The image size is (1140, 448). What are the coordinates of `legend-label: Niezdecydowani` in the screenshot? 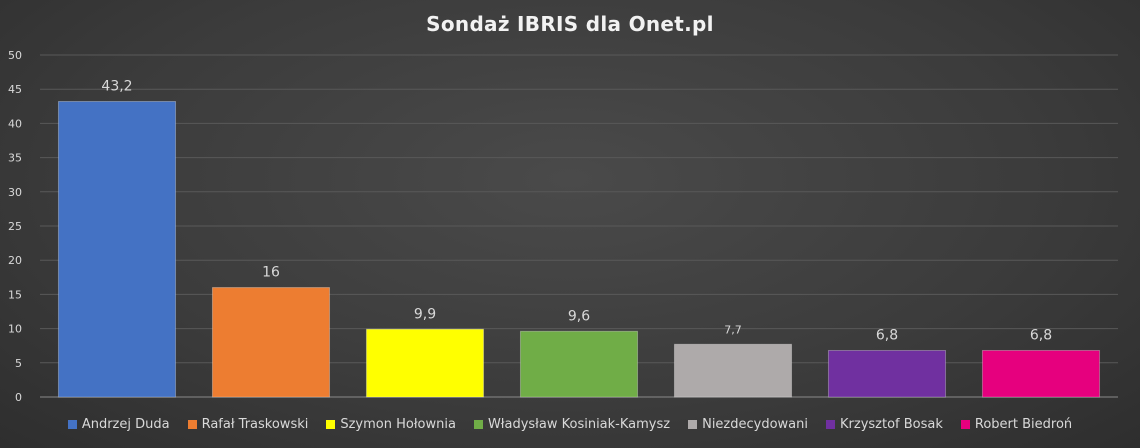 It's located at (755, 424).